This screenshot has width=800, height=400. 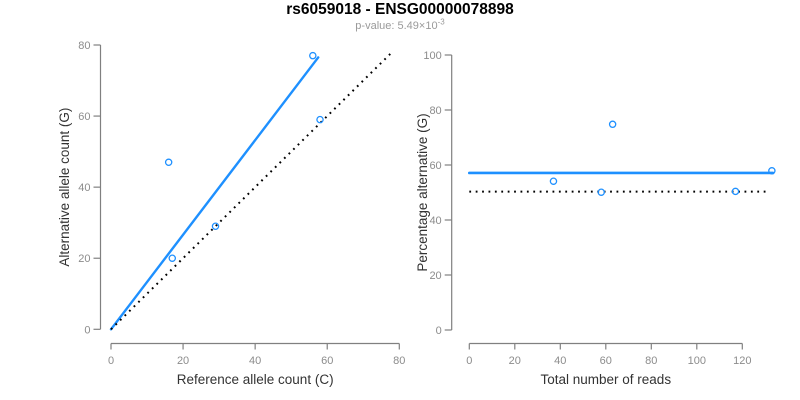 What do you see at coordinates (432, 56) in the screenshot?
I see `y-tick-label: 100` at bounding box center [432, 56].